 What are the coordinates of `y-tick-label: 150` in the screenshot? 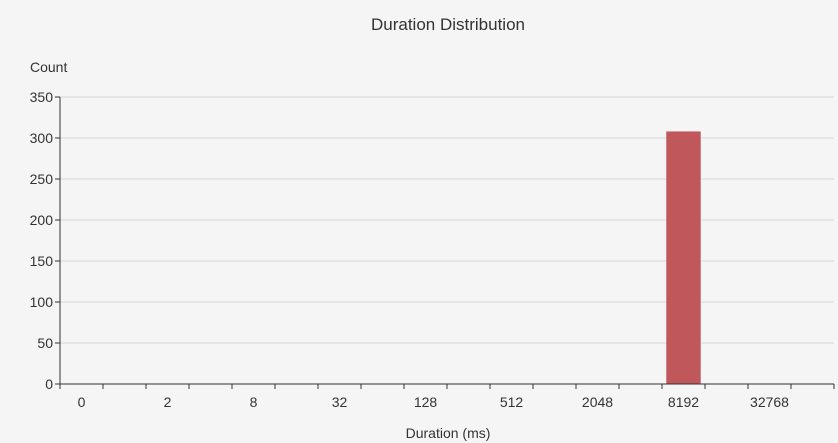 It's located at (42, 261).